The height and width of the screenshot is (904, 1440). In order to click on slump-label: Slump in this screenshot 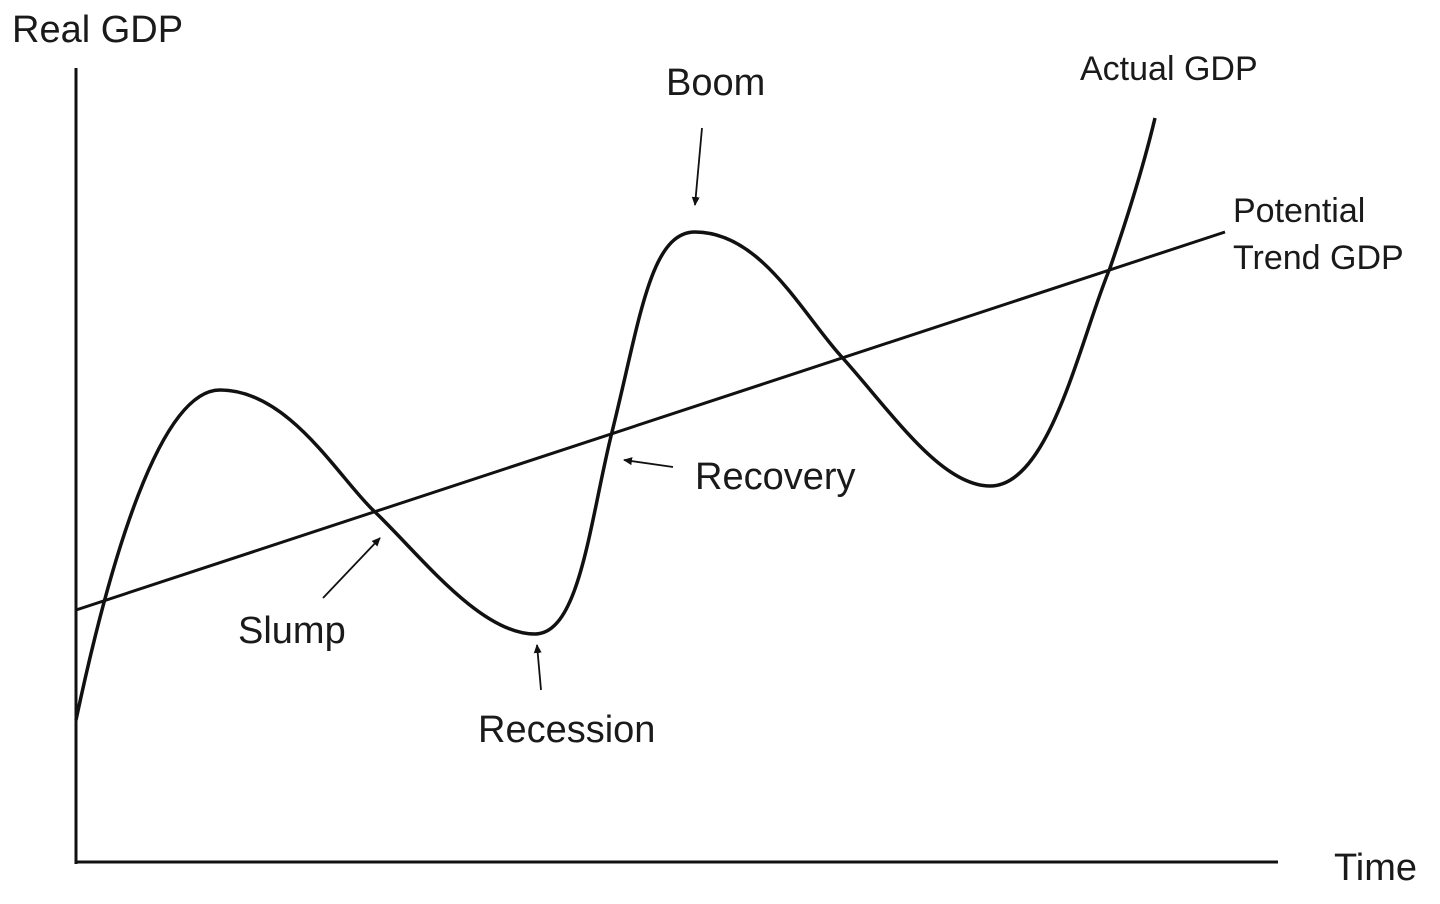, I will do `click(292, 631)`.